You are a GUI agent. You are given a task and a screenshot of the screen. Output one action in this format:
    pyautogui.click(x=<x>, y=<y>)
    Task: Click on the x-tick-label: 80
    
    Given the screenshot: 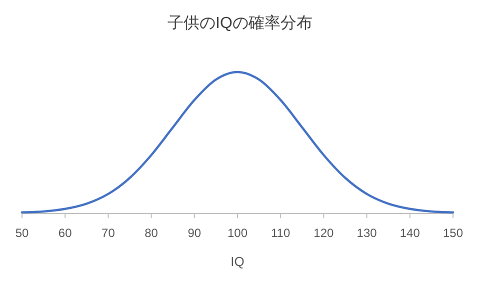 What is the action you would take?
    pyautogui.click(x=151, y=233)
    